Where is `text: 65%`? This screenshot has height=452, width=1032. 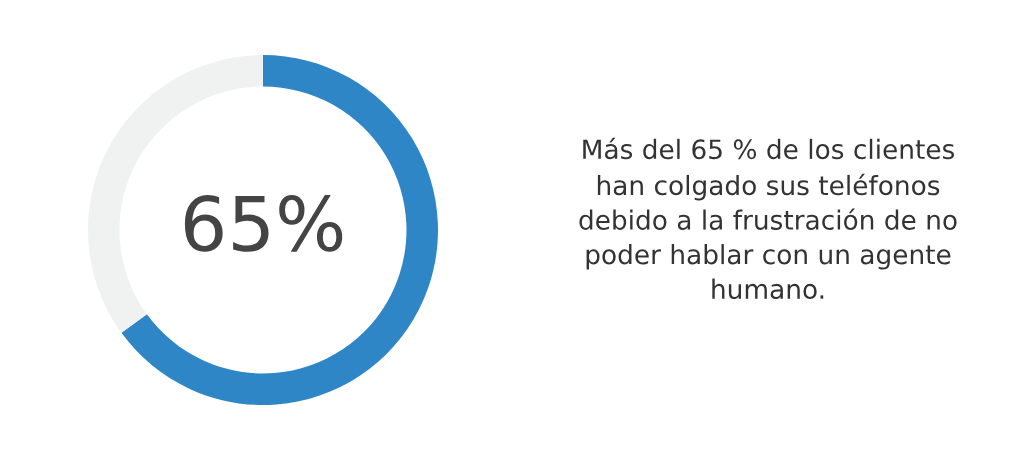 text: 65% is located at coordinates (263, 223).